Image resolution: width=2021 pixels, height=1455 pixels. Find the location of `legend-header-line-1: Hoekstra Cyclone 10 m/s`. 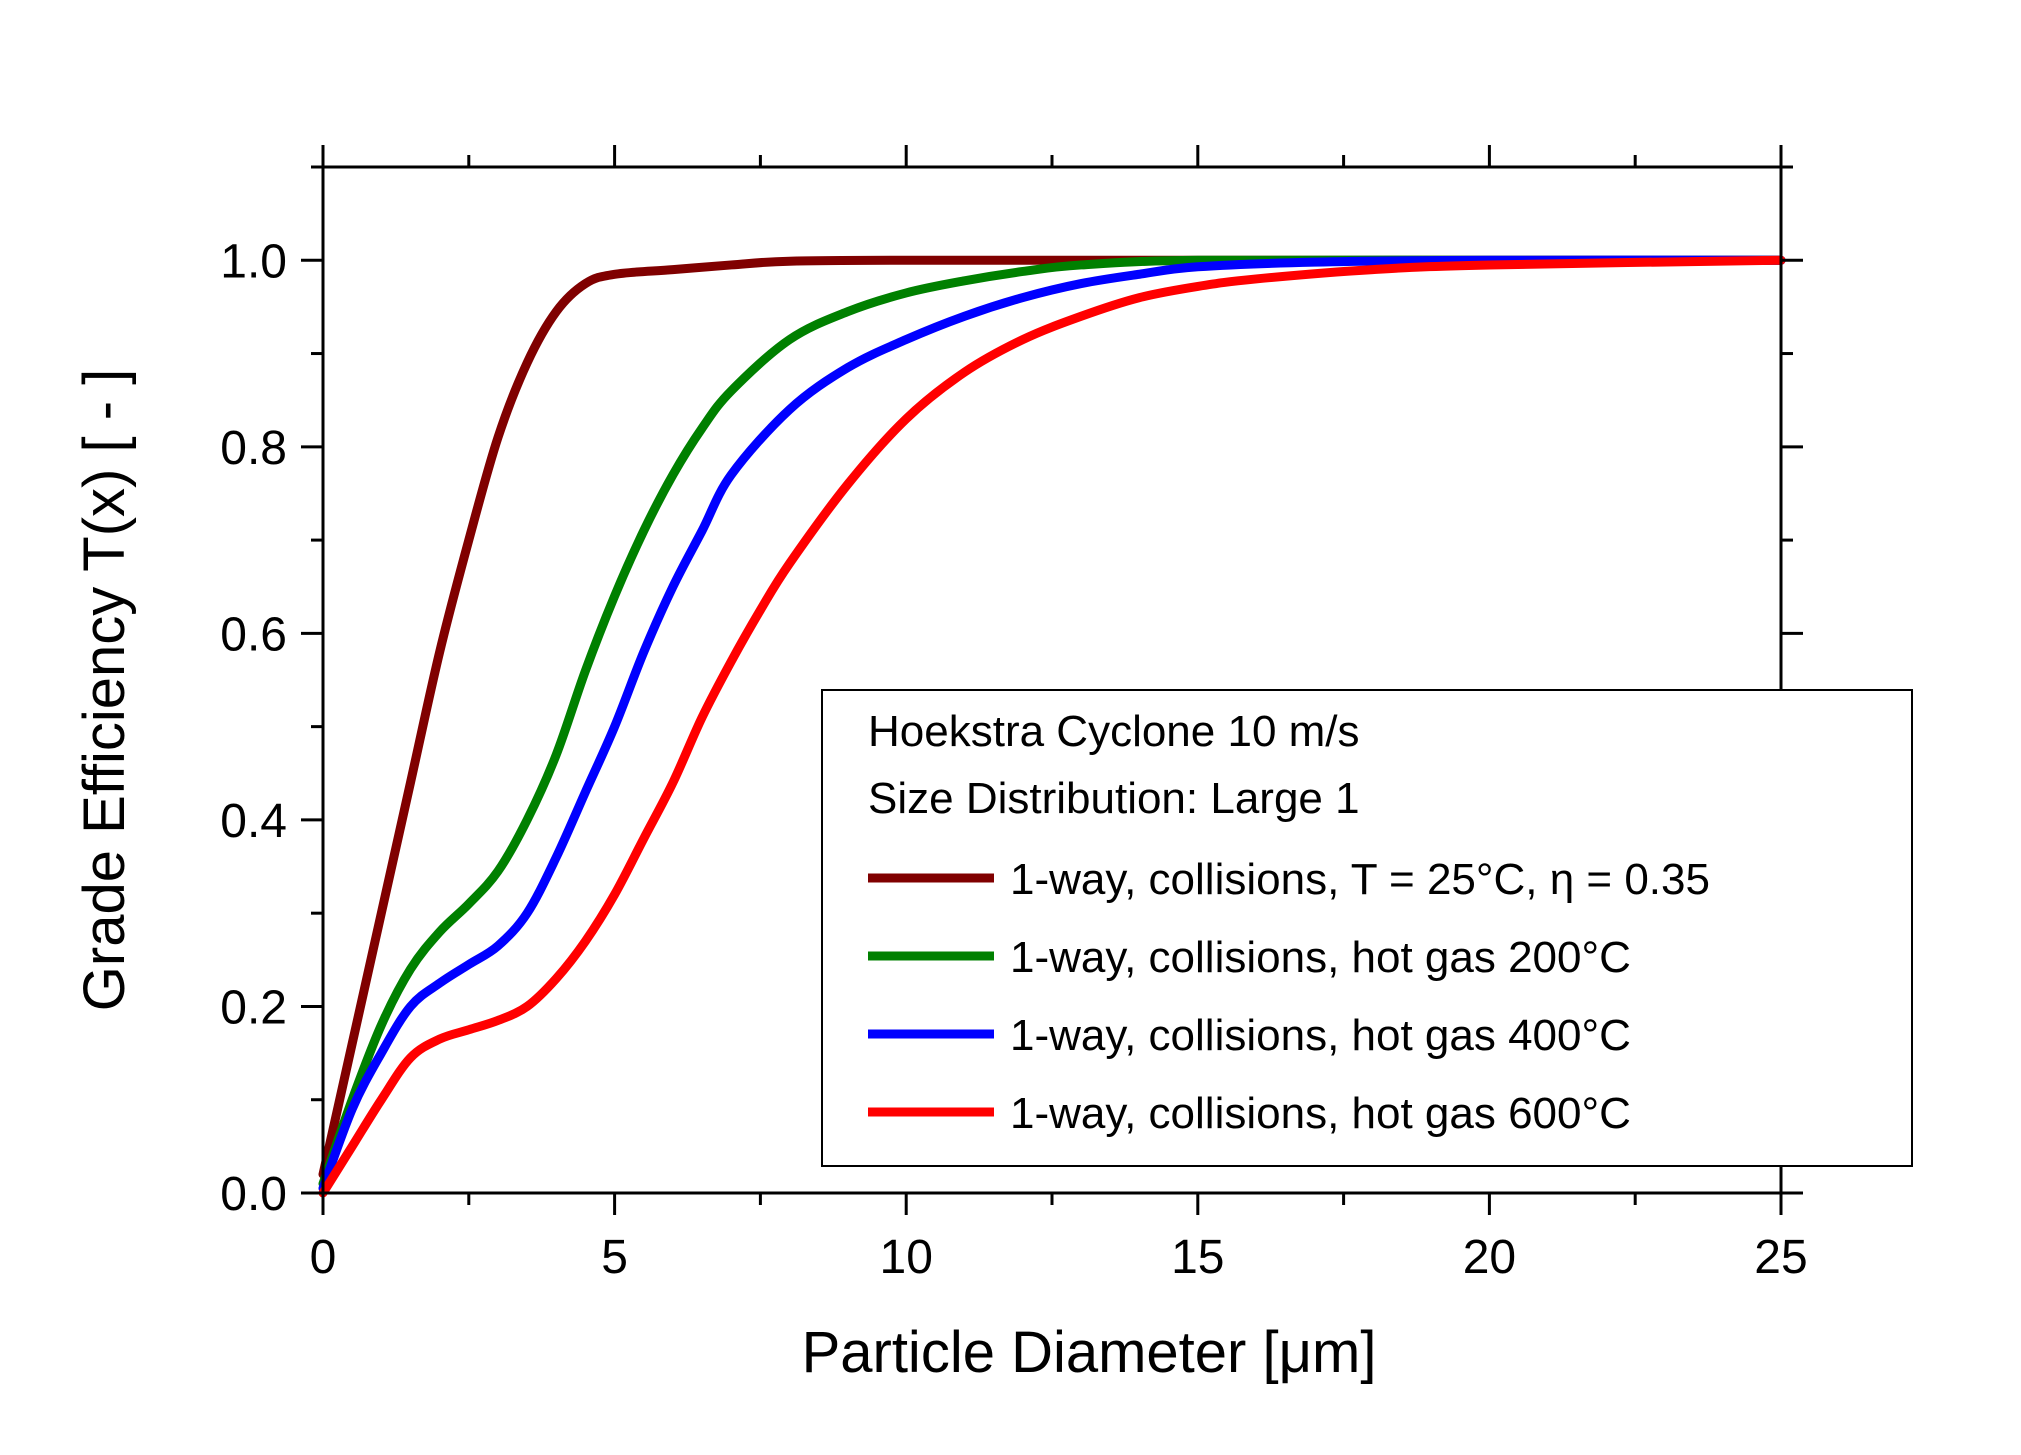

legend-header-line-1: Hoekstra Cyclone 10 m/s is located at coordinates (1114, 731).